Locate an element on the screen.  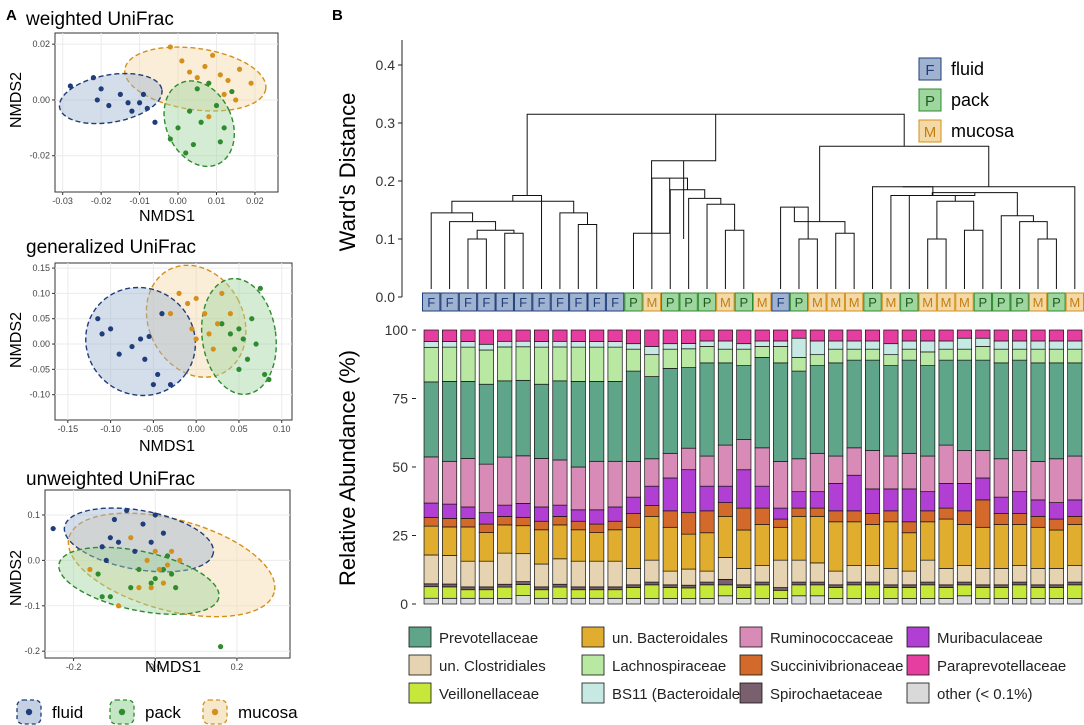
x-tick-label: 0.10 is located at coordinates (282, 429).